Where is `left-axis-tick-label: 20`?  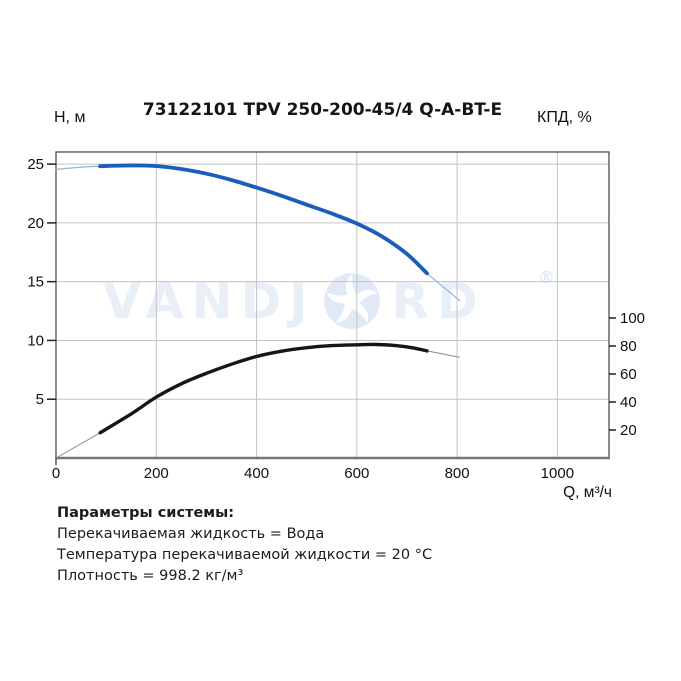
left-axis-tick-label: 20 is located at coordinates (35, 223).